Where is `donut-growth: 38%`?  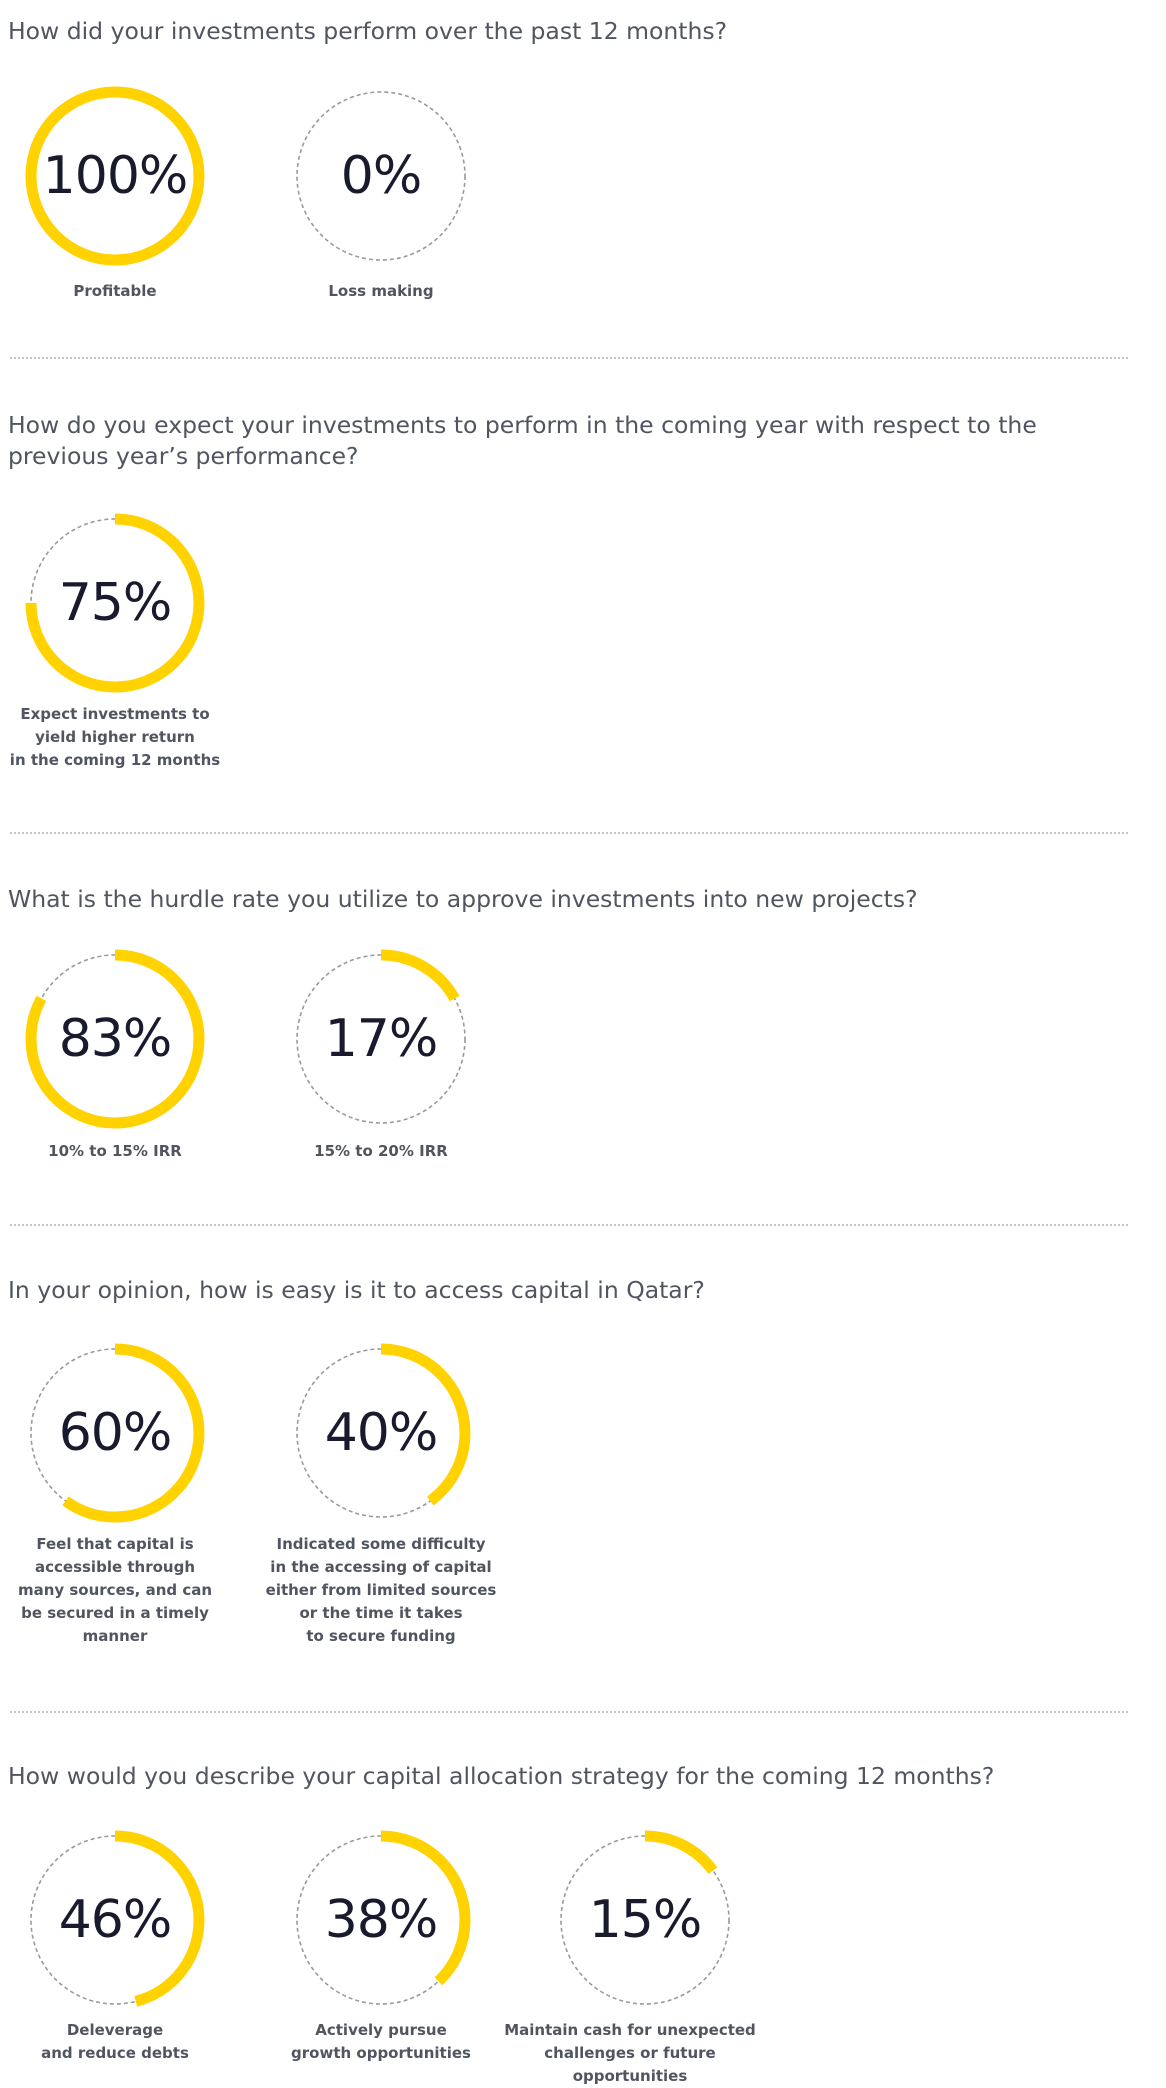 donut-growth: 38% is located at coordinates (381, 1920).